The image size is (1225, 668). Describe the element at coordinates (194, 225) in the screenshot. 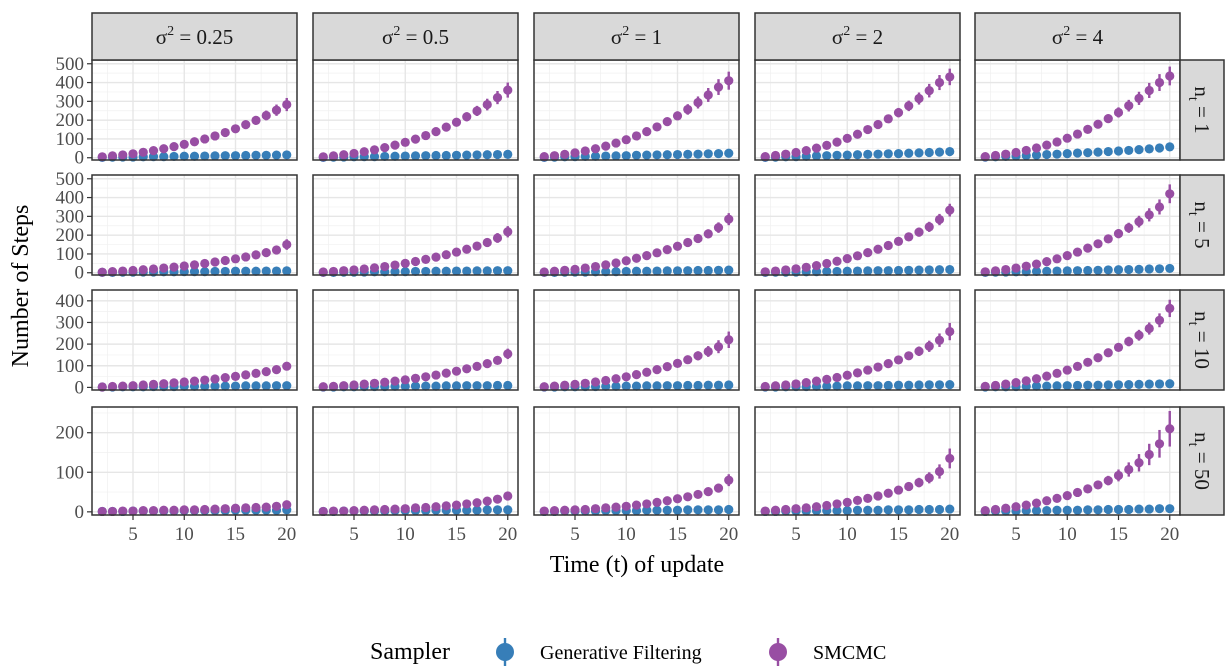

I see `panel-r2-c1` at that location.